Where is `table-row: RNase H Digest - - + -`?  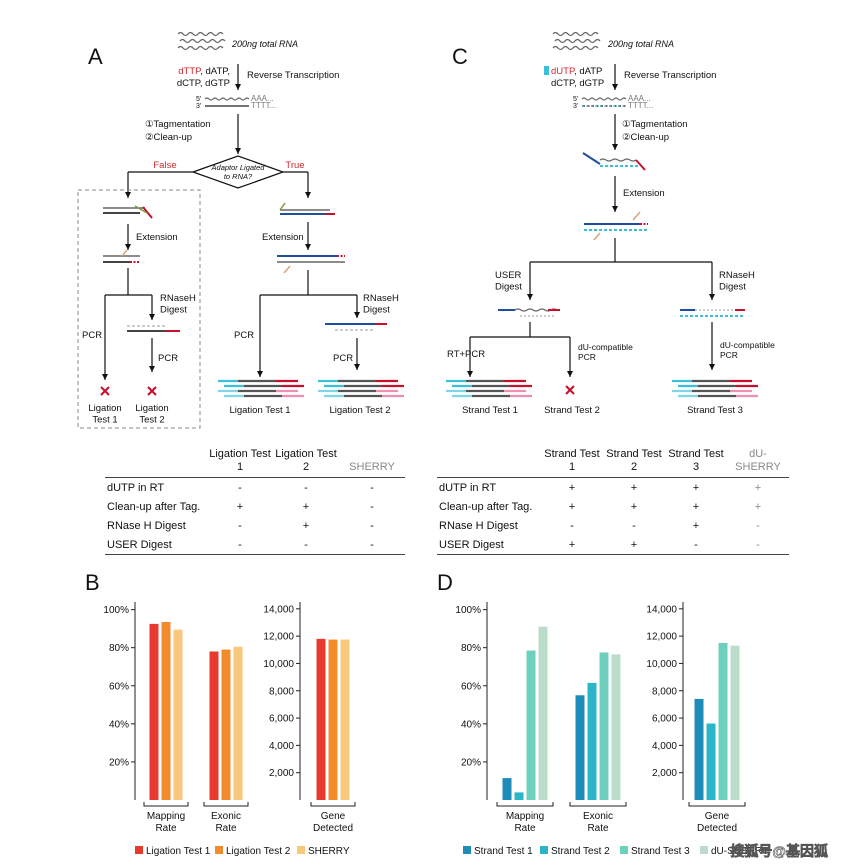 table-row: RNase H Digest - - + - is located at coordinates (613, 525).